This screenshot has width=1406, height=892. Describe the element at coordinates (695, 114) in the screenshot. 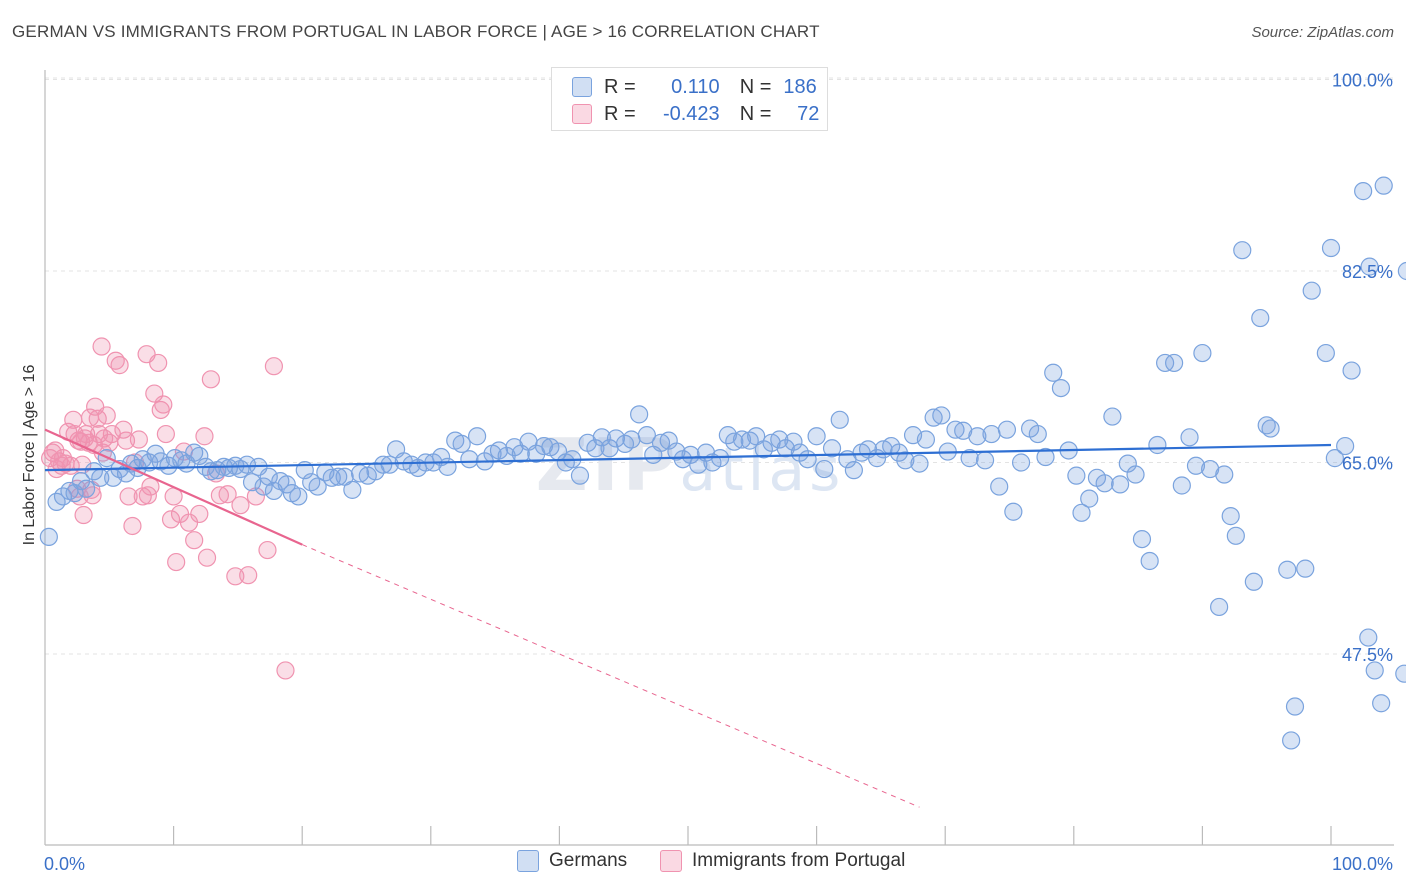

I see `legend-row-portugal: R = -0.423 N = 72` at that location.